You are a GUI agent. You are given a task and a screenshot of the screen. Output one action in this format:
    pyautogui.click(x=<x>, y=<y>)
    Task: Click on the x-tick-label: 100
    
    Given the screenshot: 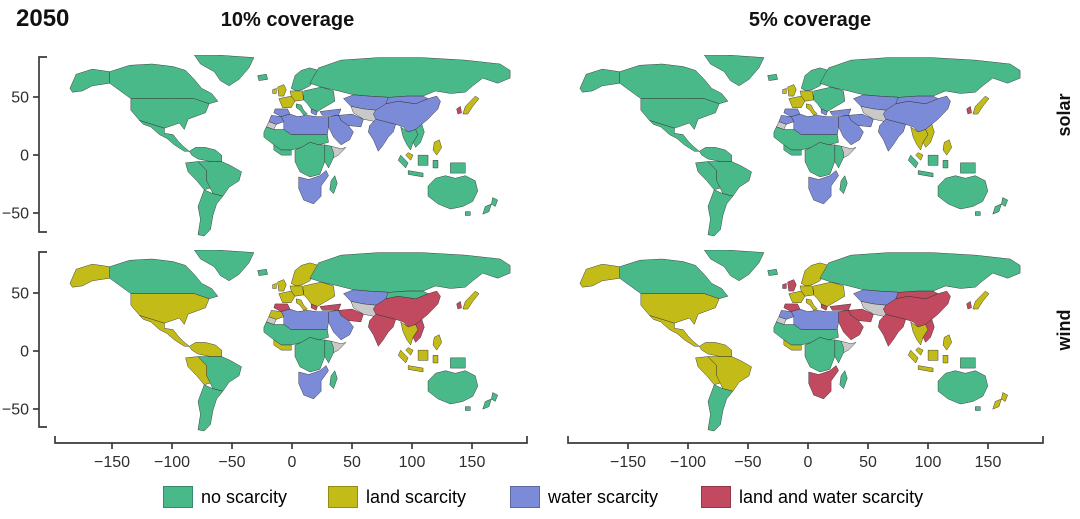 What is the action you would take?
    pyautogui.click(x=412, y=462)
    